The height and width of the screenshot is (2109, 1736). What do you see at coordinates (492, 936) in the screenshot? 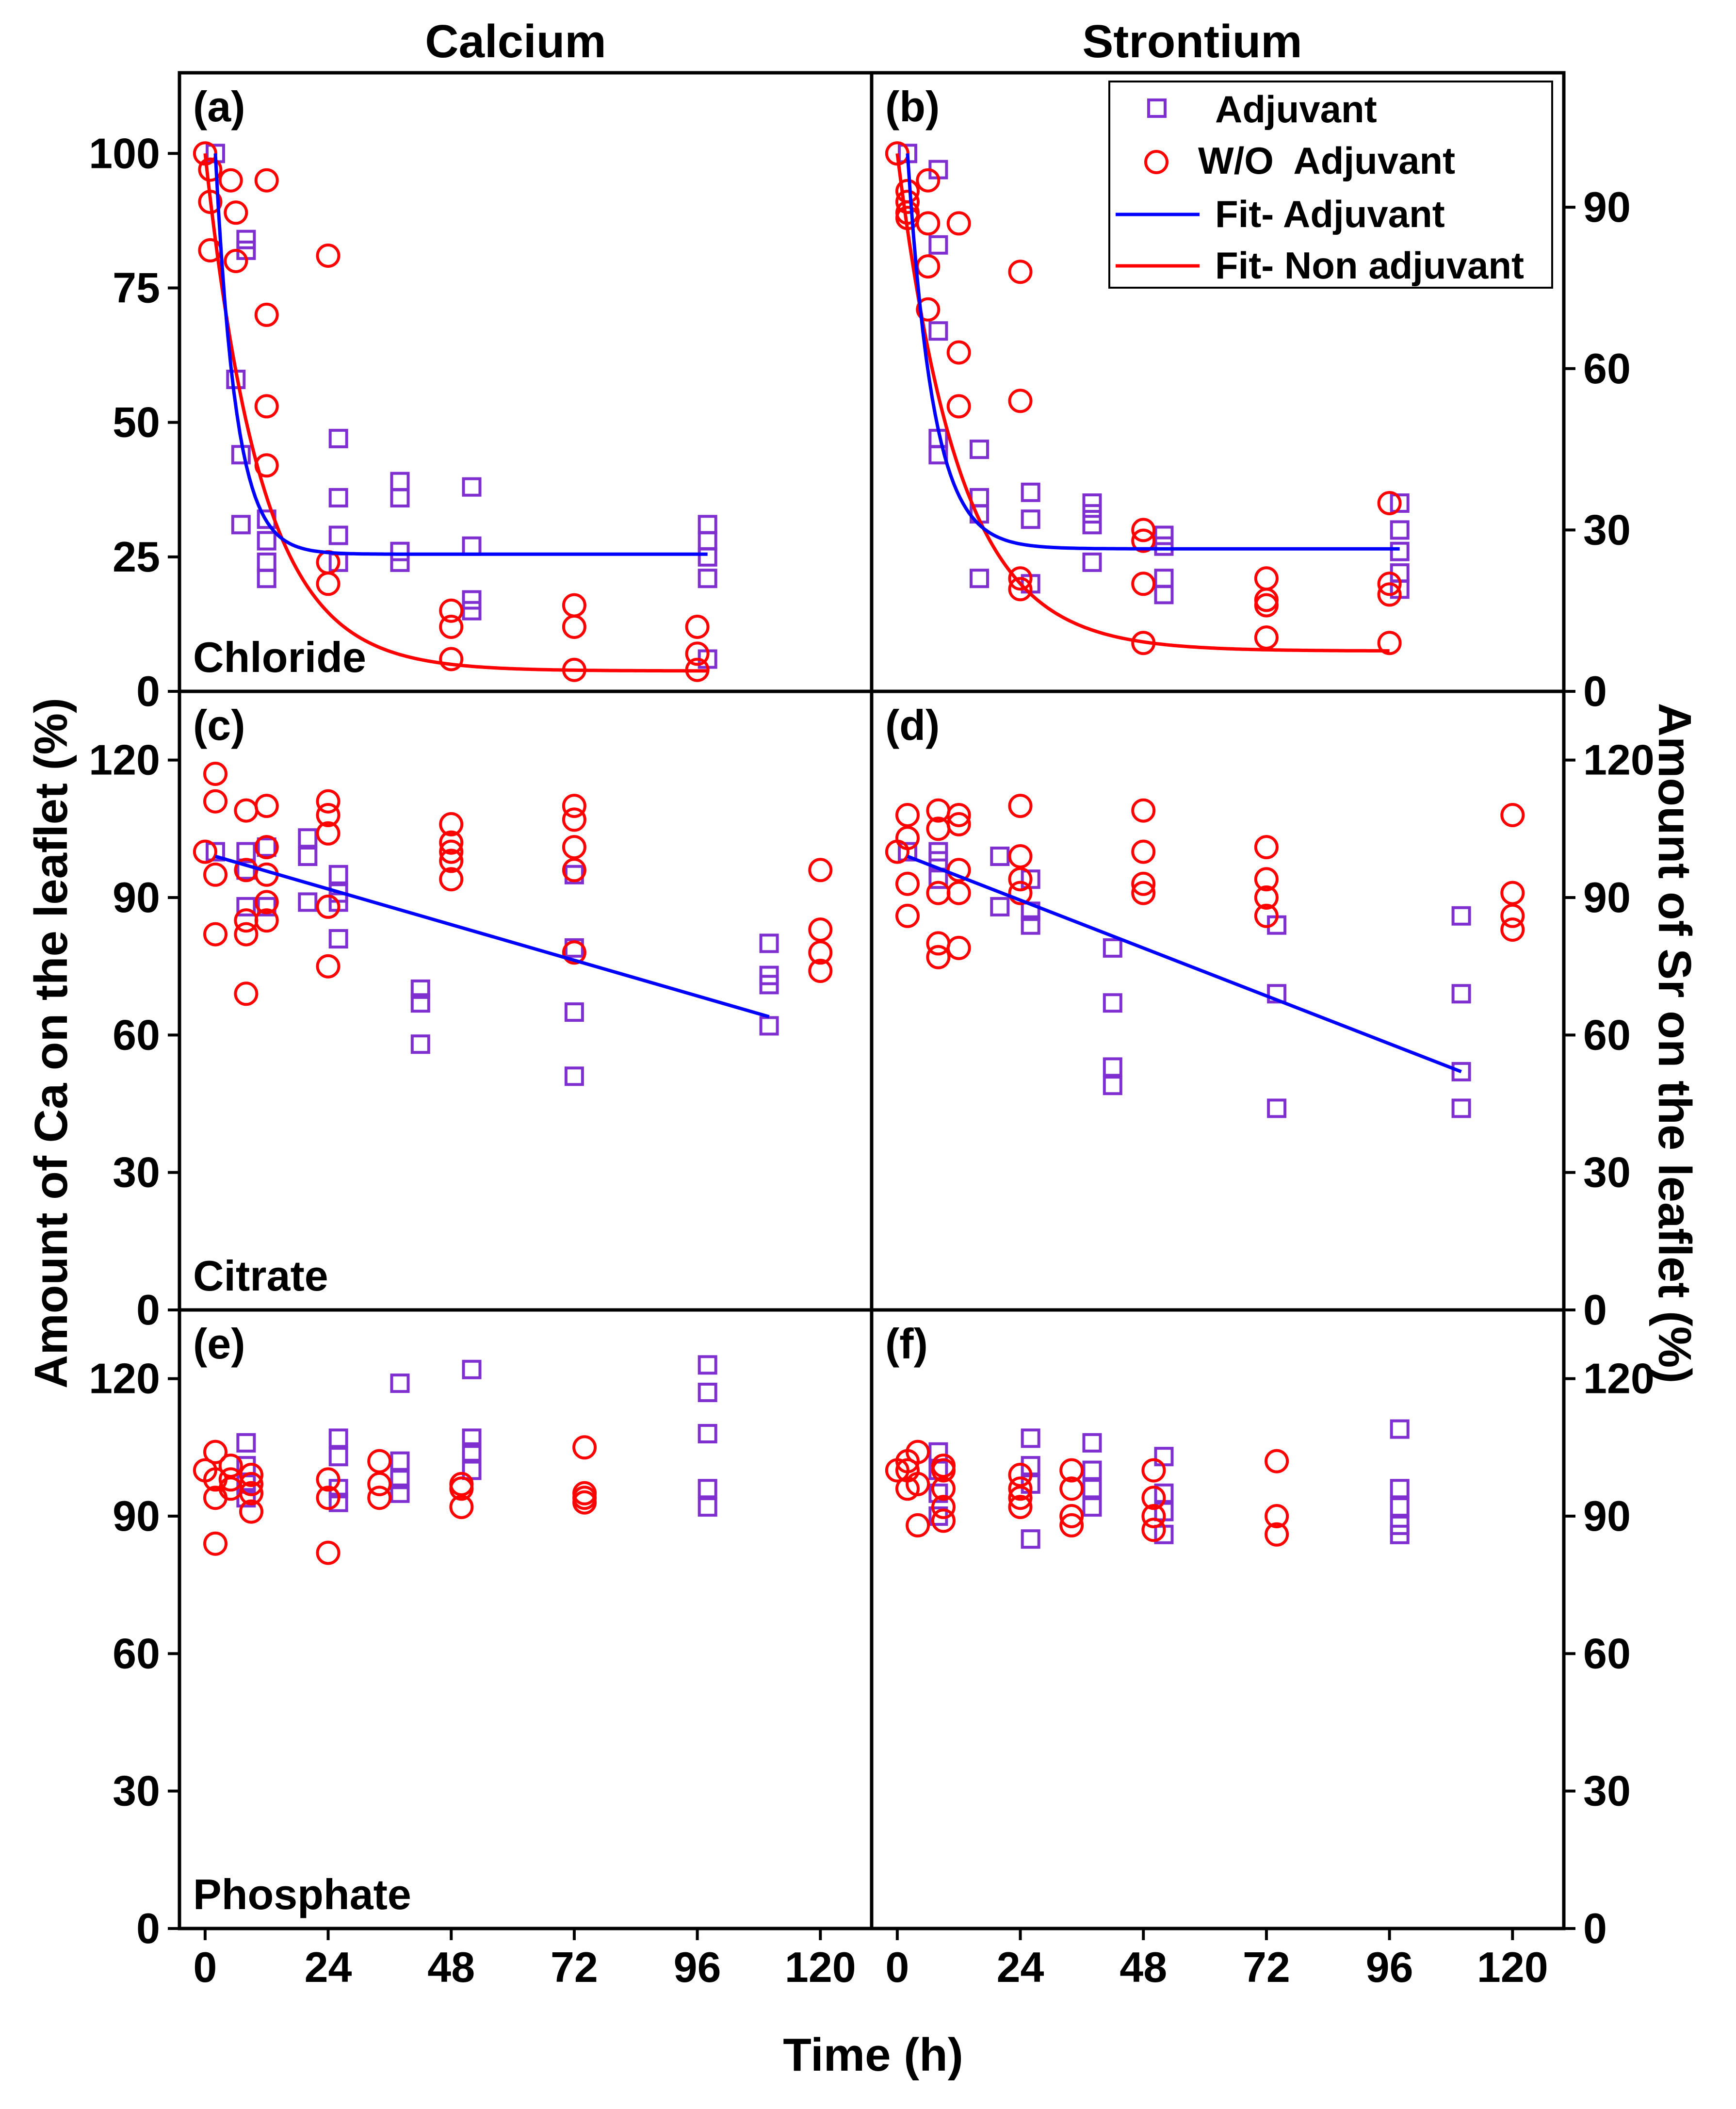
I see `fit-line-adjuvant-c` at bounding box center [492, 936].